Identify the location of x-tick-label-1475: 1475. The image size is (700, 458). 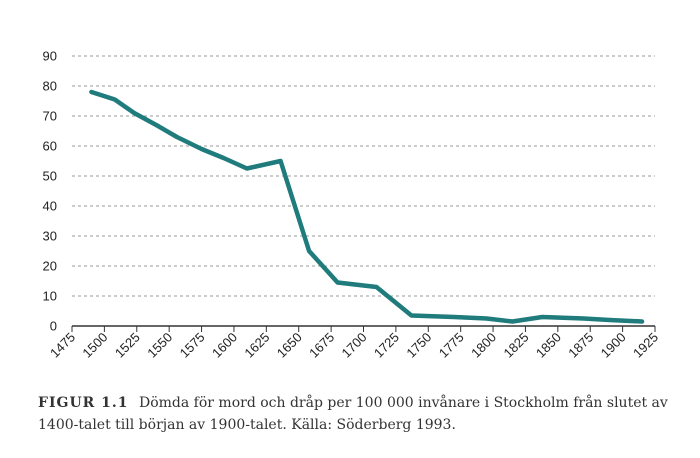
(62, 345).